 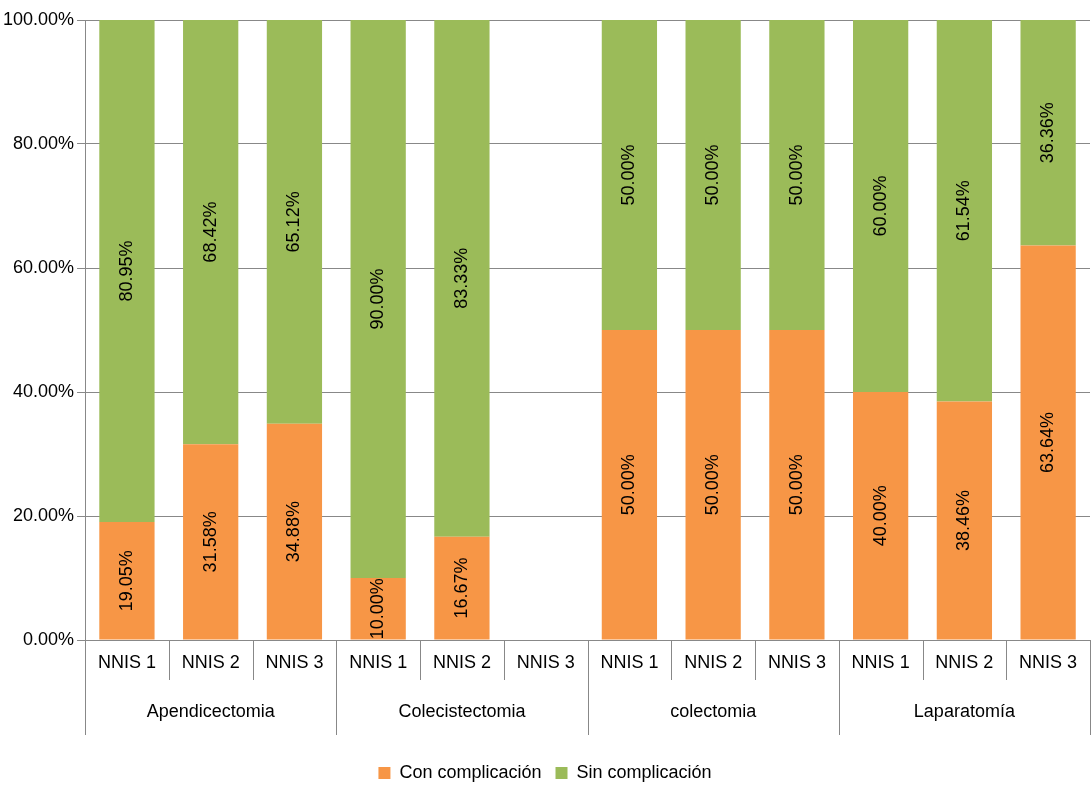 I want to click on data-label: 40.00%, so click(x=879, y=516).